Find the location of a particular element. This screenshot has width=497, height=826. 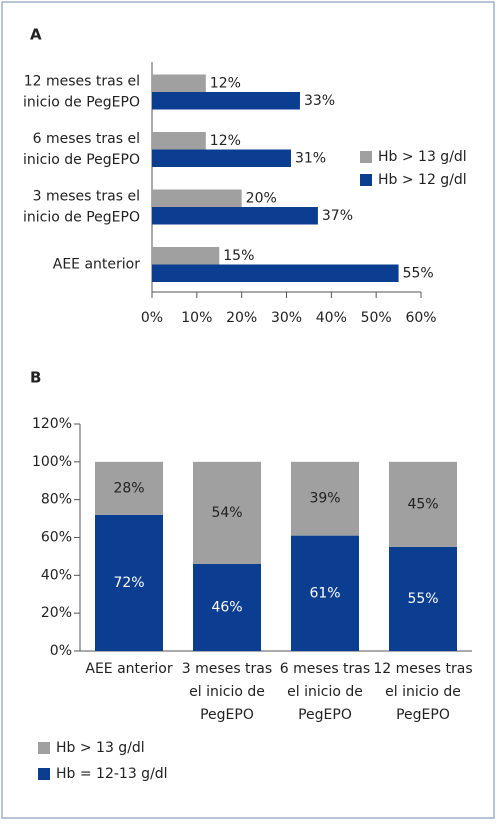

y-tick-label: 12 meses tras el is located at coordinates (82, 82).